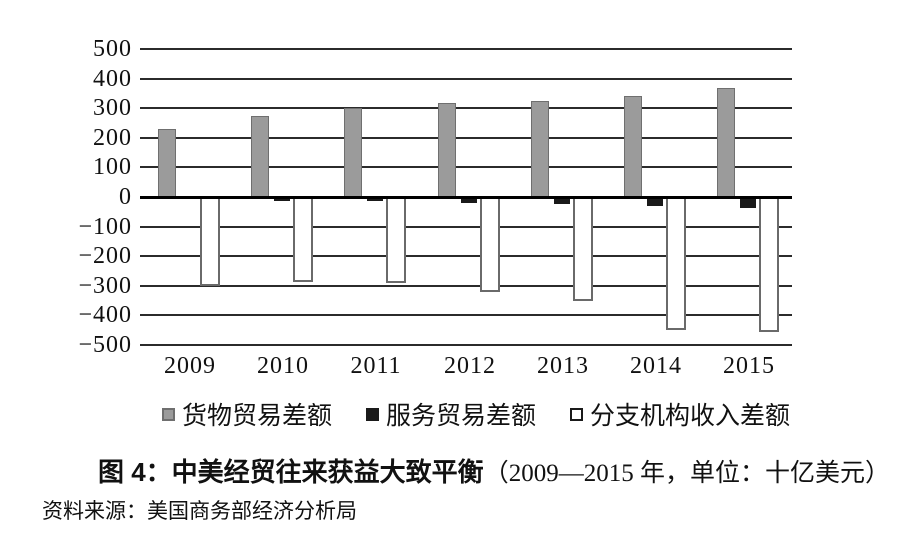 Image resolution: width=900 pixels, height=535 pixels. I want to click on bar-white-2010, so click(303, 239).